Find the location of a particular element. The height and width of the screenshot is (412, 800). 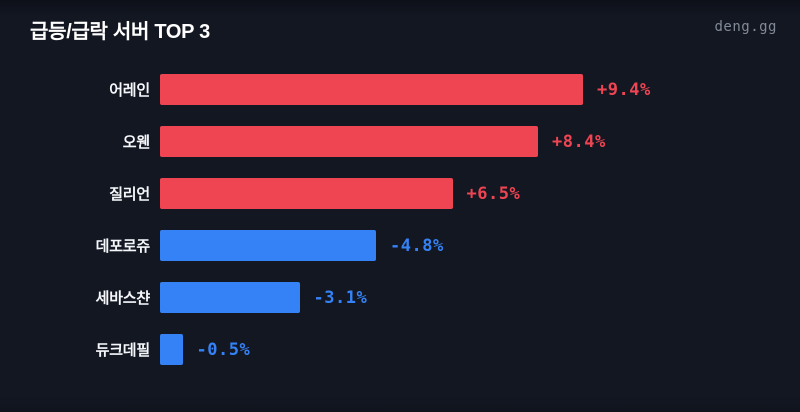

server-name-label: 오웬 is located at coordinates (136, 142).